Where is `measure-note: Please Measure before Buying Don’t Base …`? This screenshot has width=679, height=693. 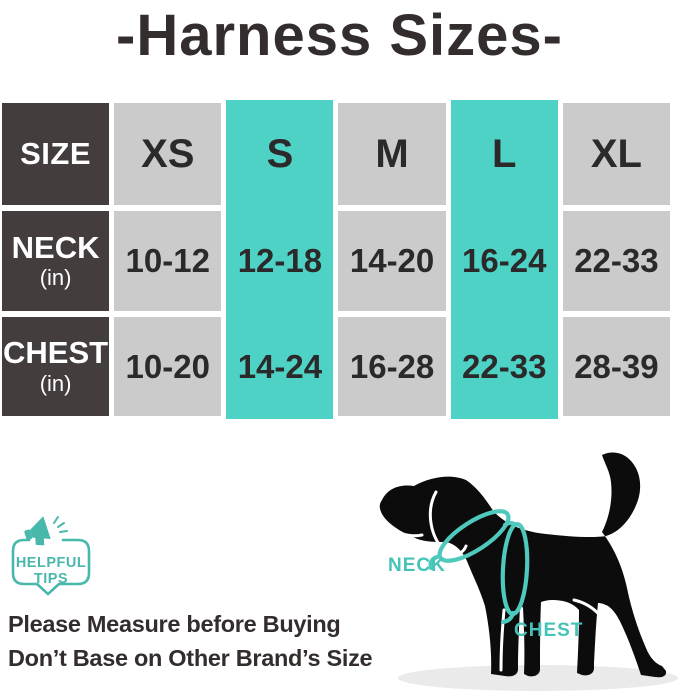
measure-note: Please Measure before Buying Don’t Base … is located at coordinates (190, 641).